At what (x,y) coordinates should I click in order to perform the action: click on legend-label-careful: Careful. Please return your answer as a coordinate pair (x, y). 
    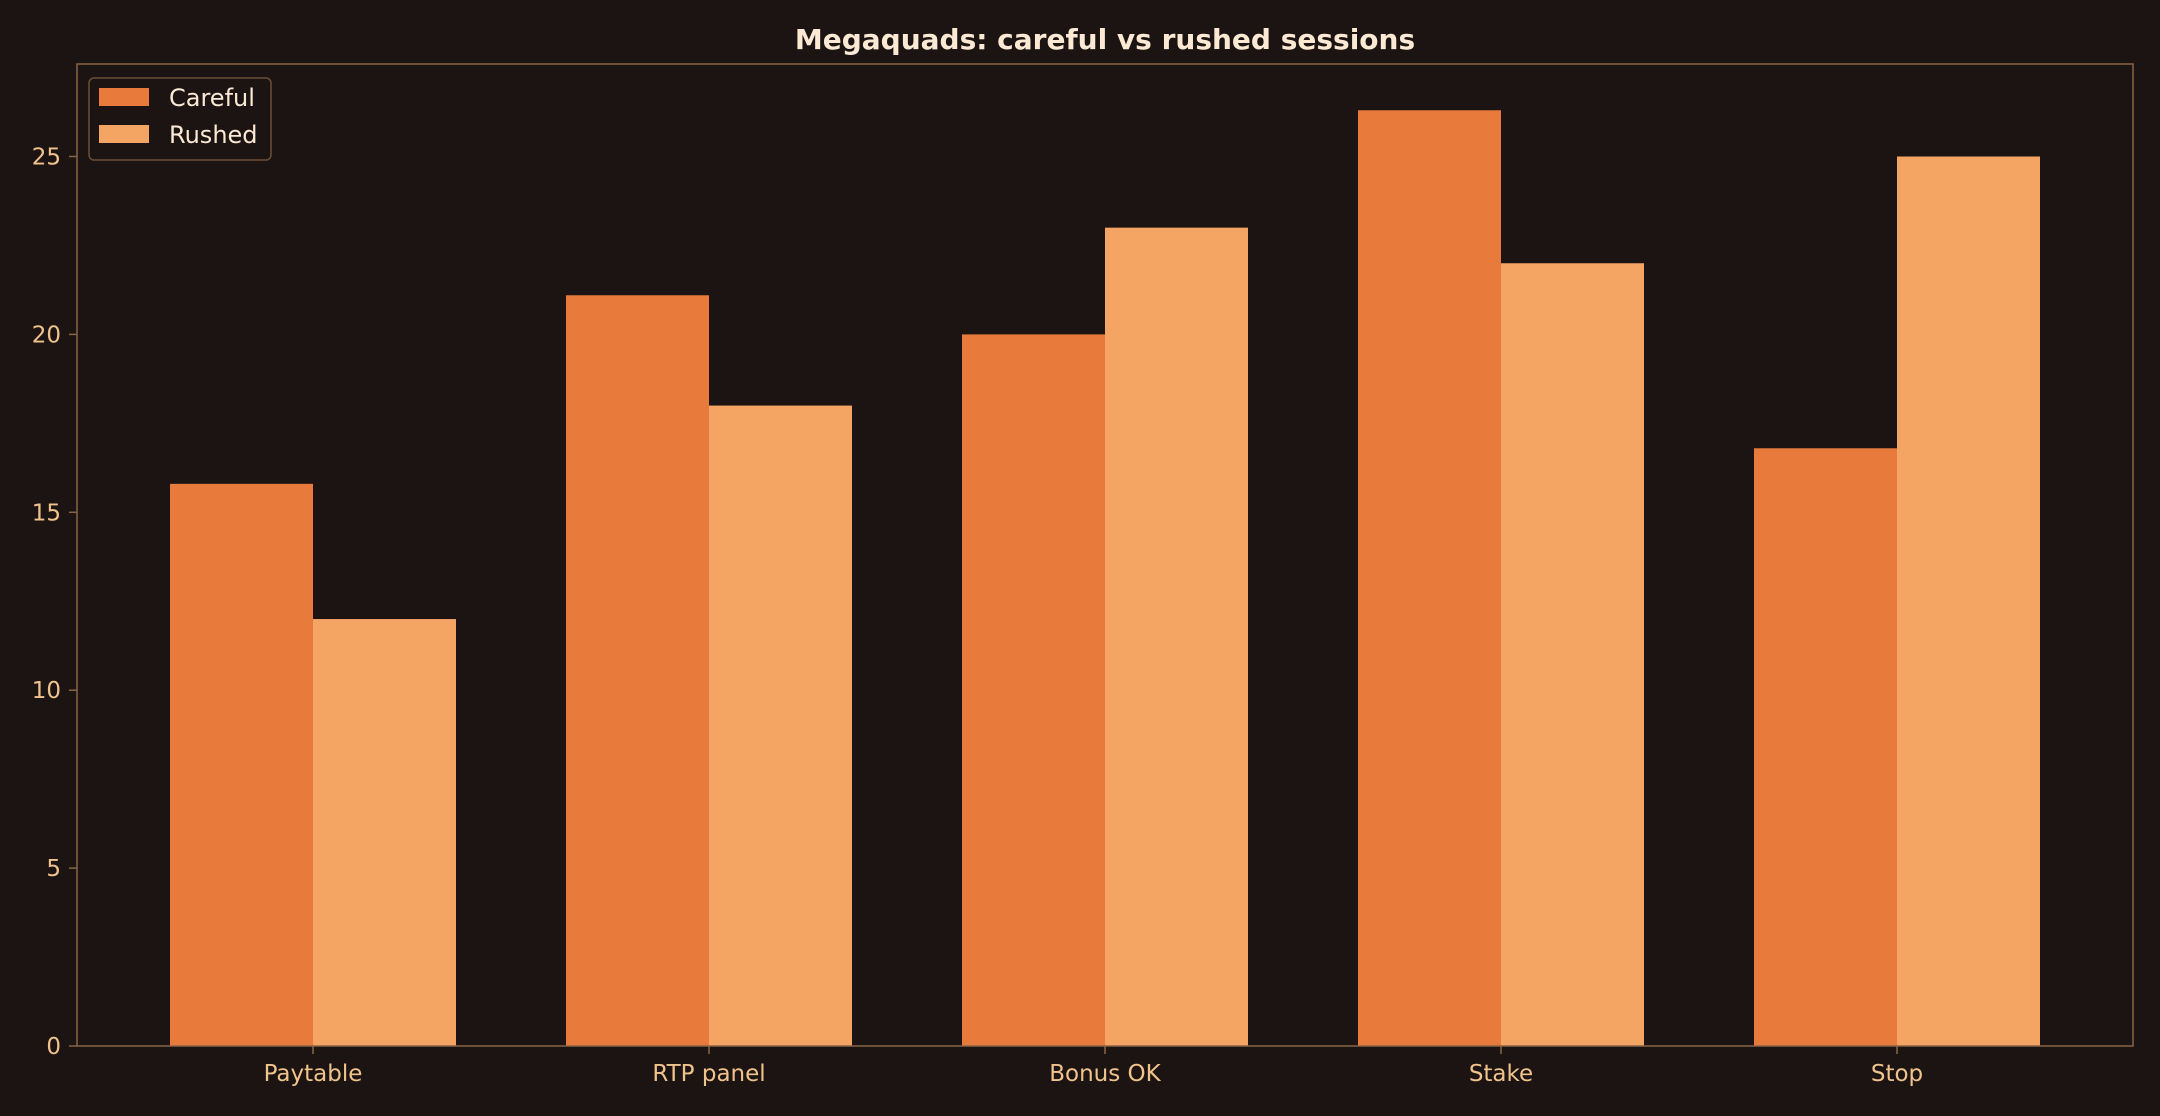
    Looking at the image, I should click on (212, 98).